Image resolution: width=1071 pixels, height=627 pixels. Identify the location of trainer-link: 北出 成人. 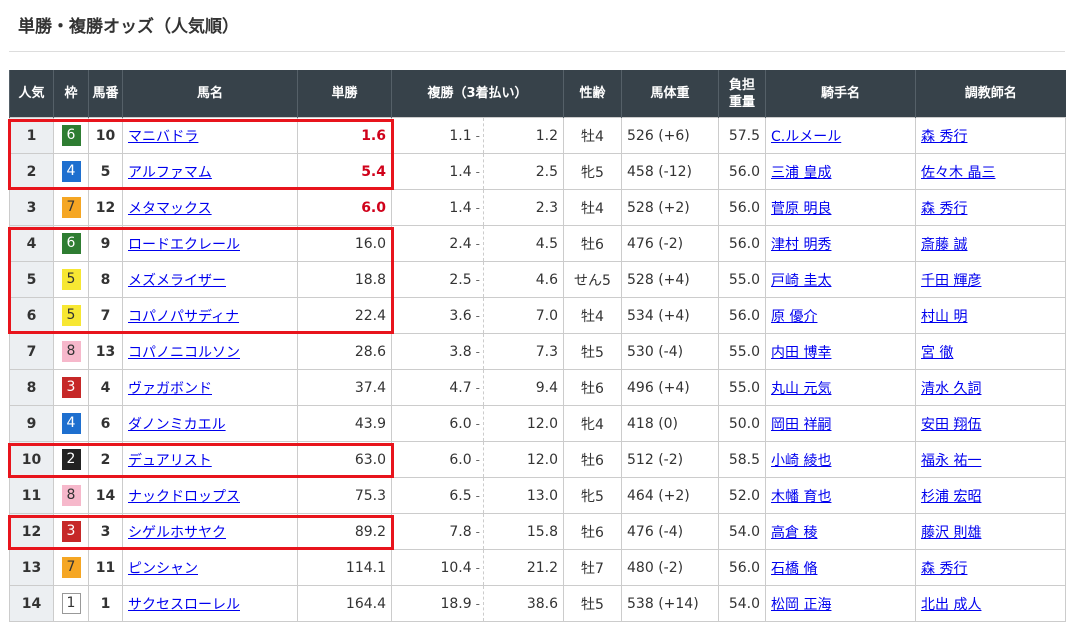
(951, 604).